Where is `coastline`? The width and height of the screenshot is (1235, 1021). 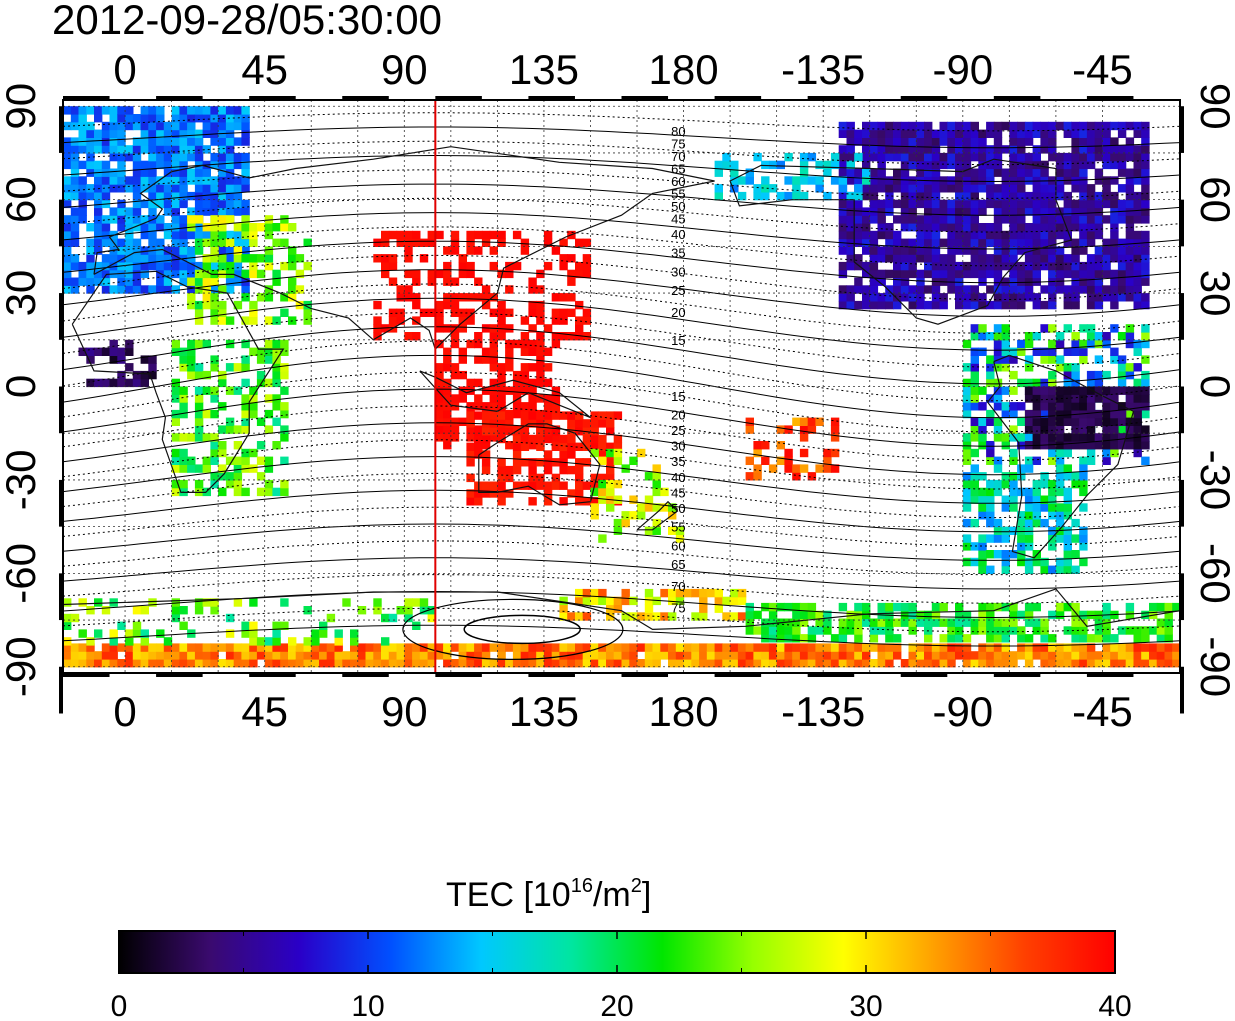
coastline is located at coordinates (539, 464).